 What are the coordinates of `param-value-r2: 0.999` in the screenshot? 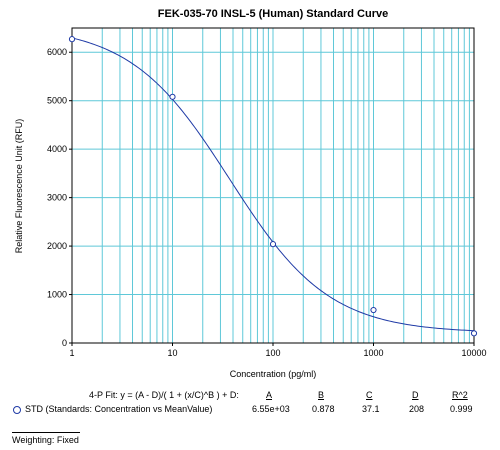 It's located at (461, 409).